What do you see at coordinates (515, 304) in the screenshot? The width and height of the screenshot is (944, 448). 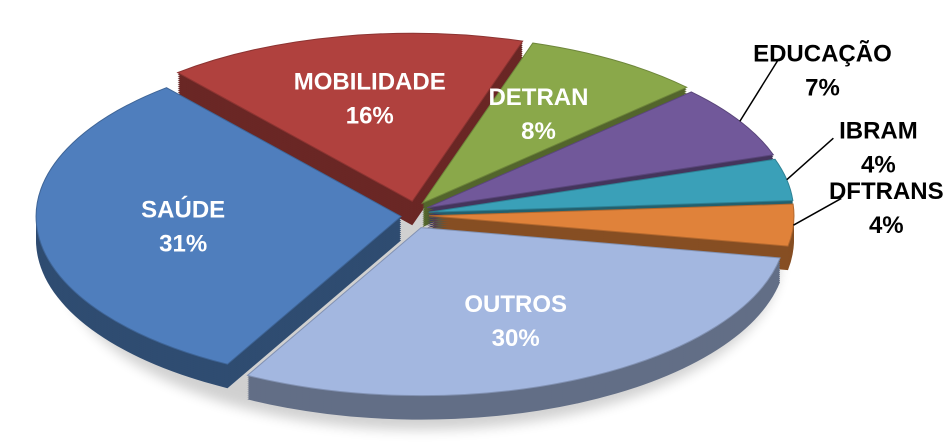 I see `slice-label: OUTROS` at bounding box center [515, 304].